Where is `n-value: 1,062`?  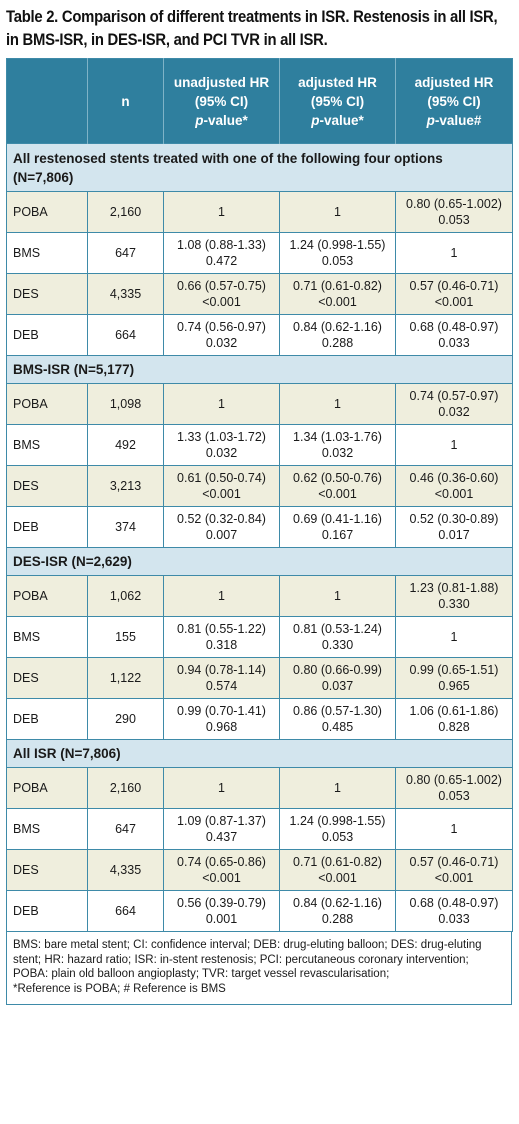 n-value: 1,062 is located at coordinates (125, 596).